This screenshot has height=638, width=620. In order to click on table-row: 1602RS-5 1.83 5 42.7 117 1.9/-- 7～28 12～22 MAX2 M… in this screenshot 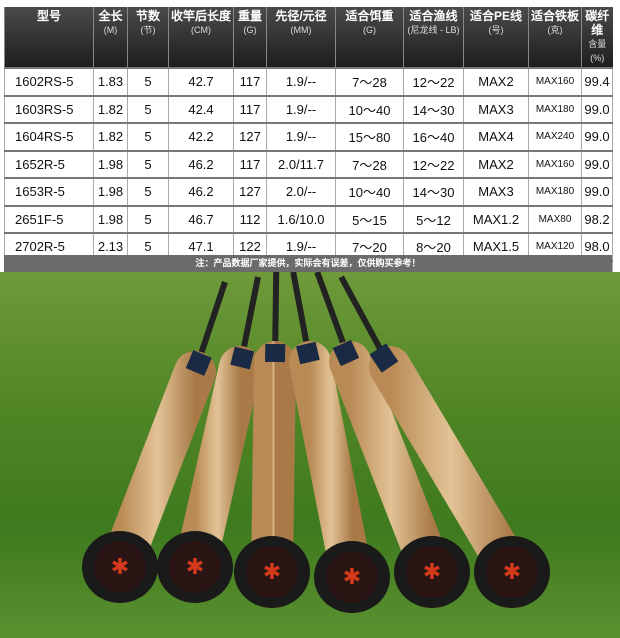, I will do `click(308, 81)`.